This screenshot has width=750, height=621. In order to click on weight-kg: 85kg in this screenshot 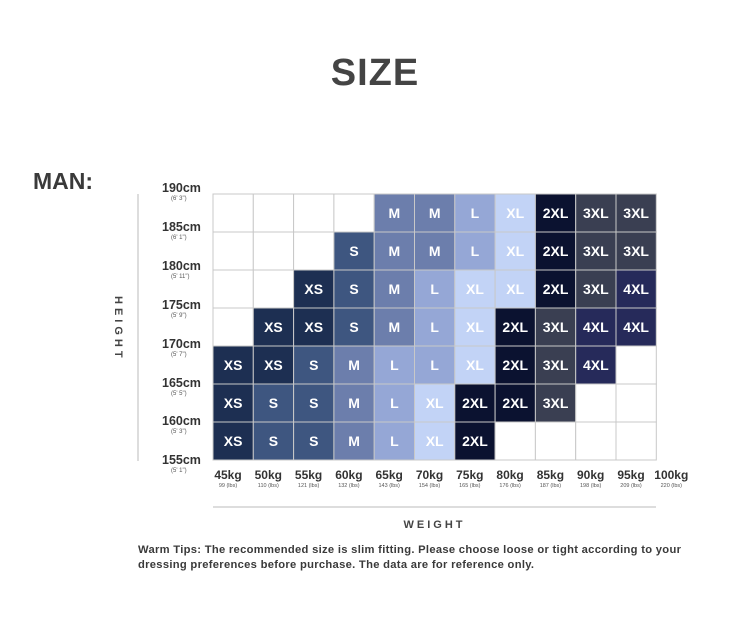, I will do `click(550, 475)`.